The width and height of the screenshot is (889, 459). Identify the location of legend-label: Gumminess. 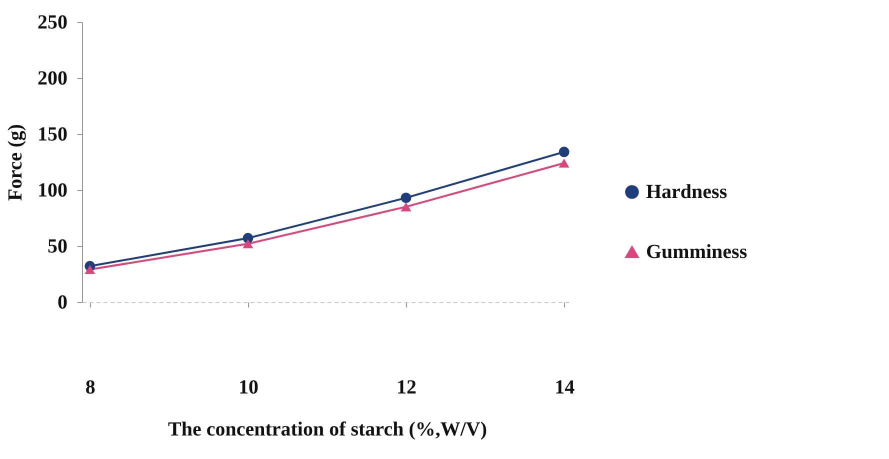
(697, 252).